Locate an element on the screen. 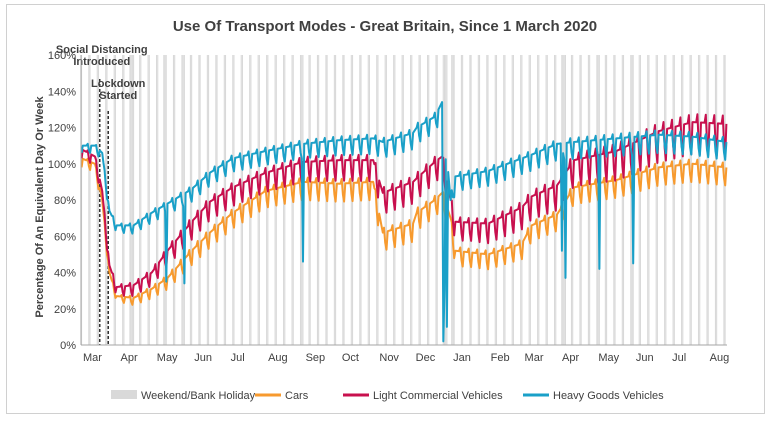  x-tick-label: May is located at coordinates (608, 358).